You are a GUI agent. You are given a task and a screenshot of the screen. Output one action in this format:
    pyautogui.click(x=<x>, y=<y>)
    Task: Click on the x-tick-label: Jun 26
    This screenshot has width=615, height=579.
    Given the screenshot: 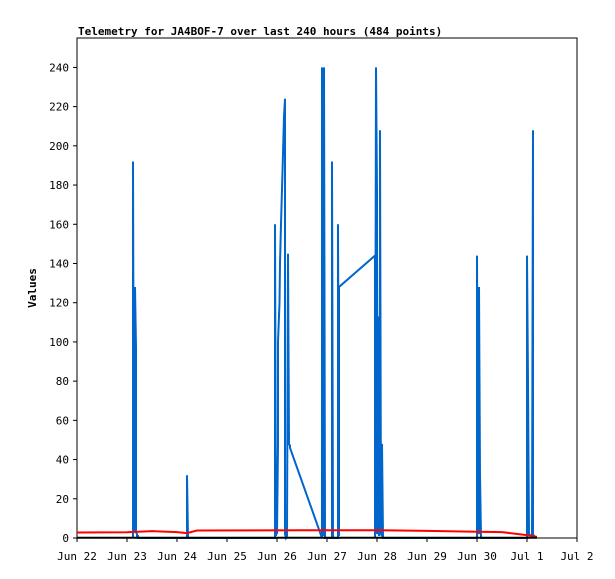 What is the action you would take?
    pyautogui.click(x=277, y=556)
    